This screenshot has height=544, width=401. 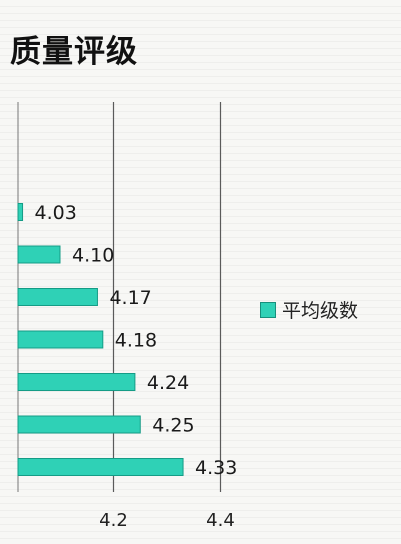 I want to click on data-label: 4.17, so click(x=130, y=298).